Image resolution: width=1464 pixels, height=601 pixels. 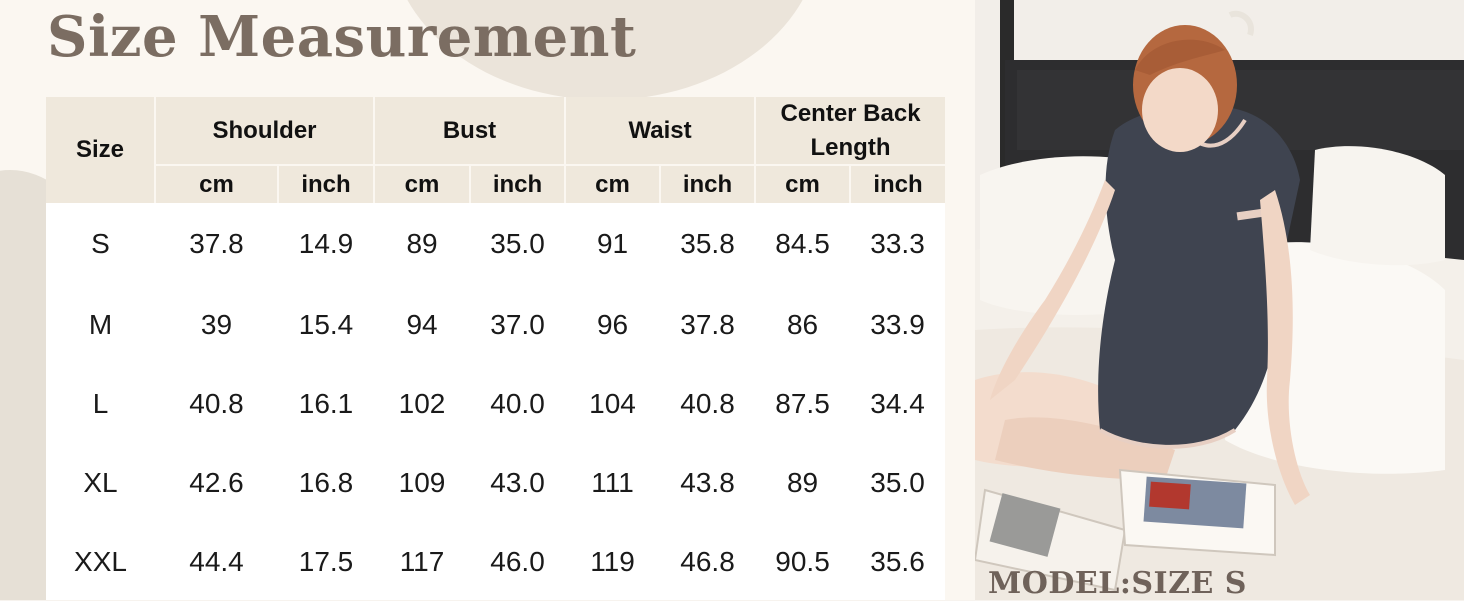 What do you see at coordinates (326, 483) in the screenshot?
I see `table-cell: 16.8` at bounding box center [326, 483].